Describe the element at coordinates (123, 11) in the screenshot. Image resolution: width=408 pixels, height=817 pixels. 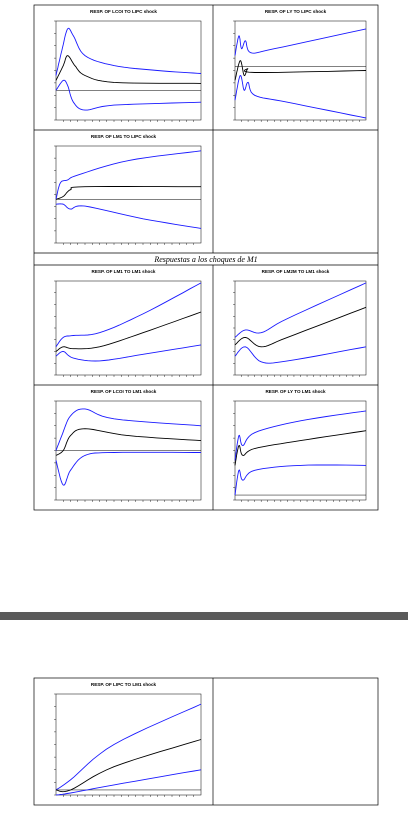
I see `chart-title: RESP. OF LCOI TO LIPC shock` at that location.